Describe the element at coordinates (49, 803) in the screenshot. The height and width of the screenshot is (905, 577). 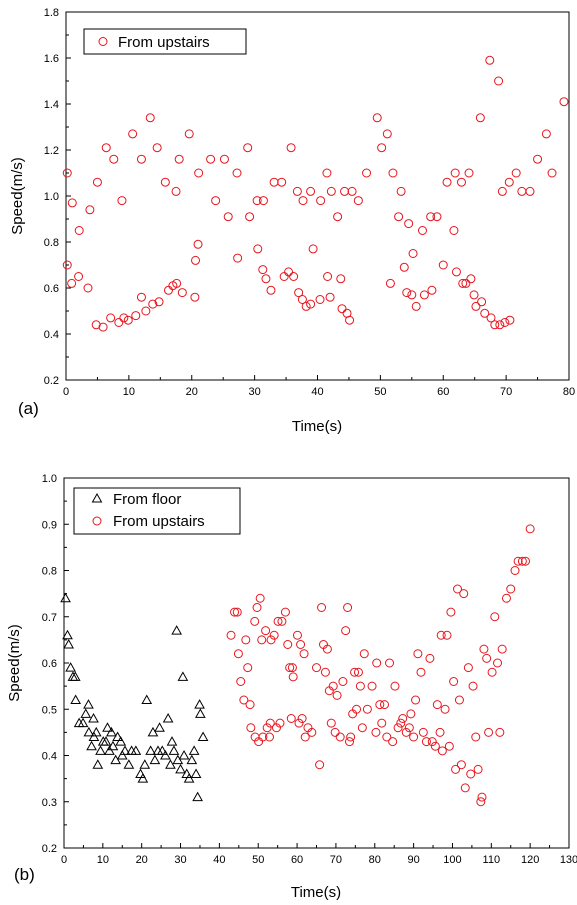
I see `chart-b-ytick-label: 0.3` at that location.